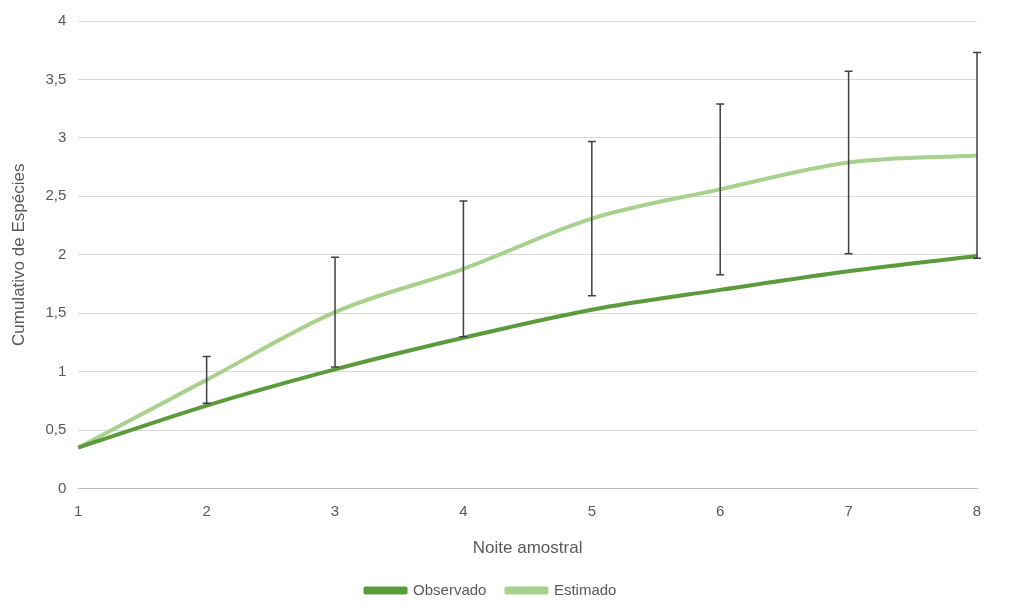 Image resolution: width=1017 pixels, height=613 pixels. Describe the element at coordinates (585, 589) in the screenshot. I see `legend-label: Estimado` at that location.